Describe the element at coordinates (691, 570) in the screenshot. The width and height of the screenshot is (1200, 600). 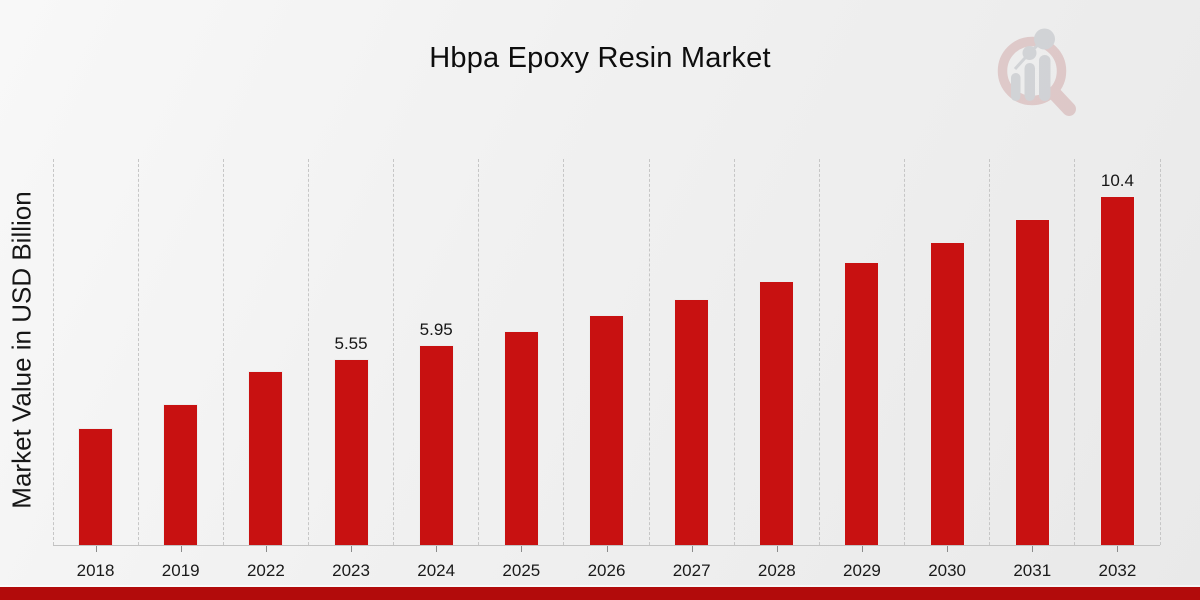
I see `x-tick-label-2027: 2027` at that location.